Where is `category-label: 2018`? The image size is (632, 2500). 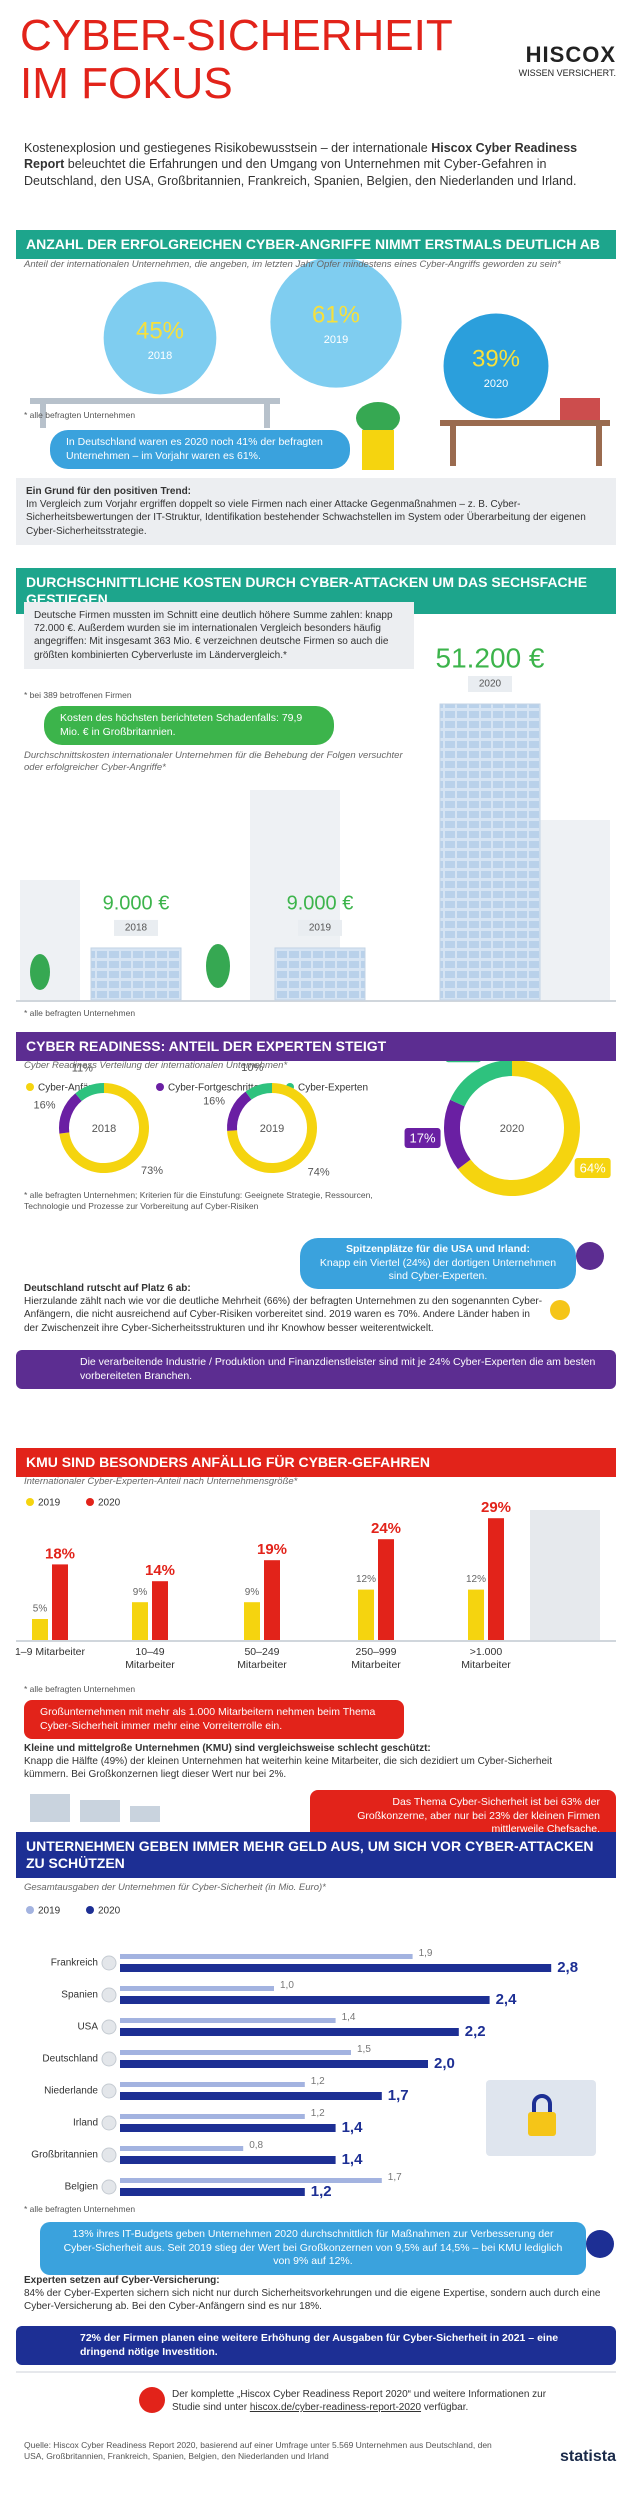
category-label: 2018 is located at coordinates (104, 1129).